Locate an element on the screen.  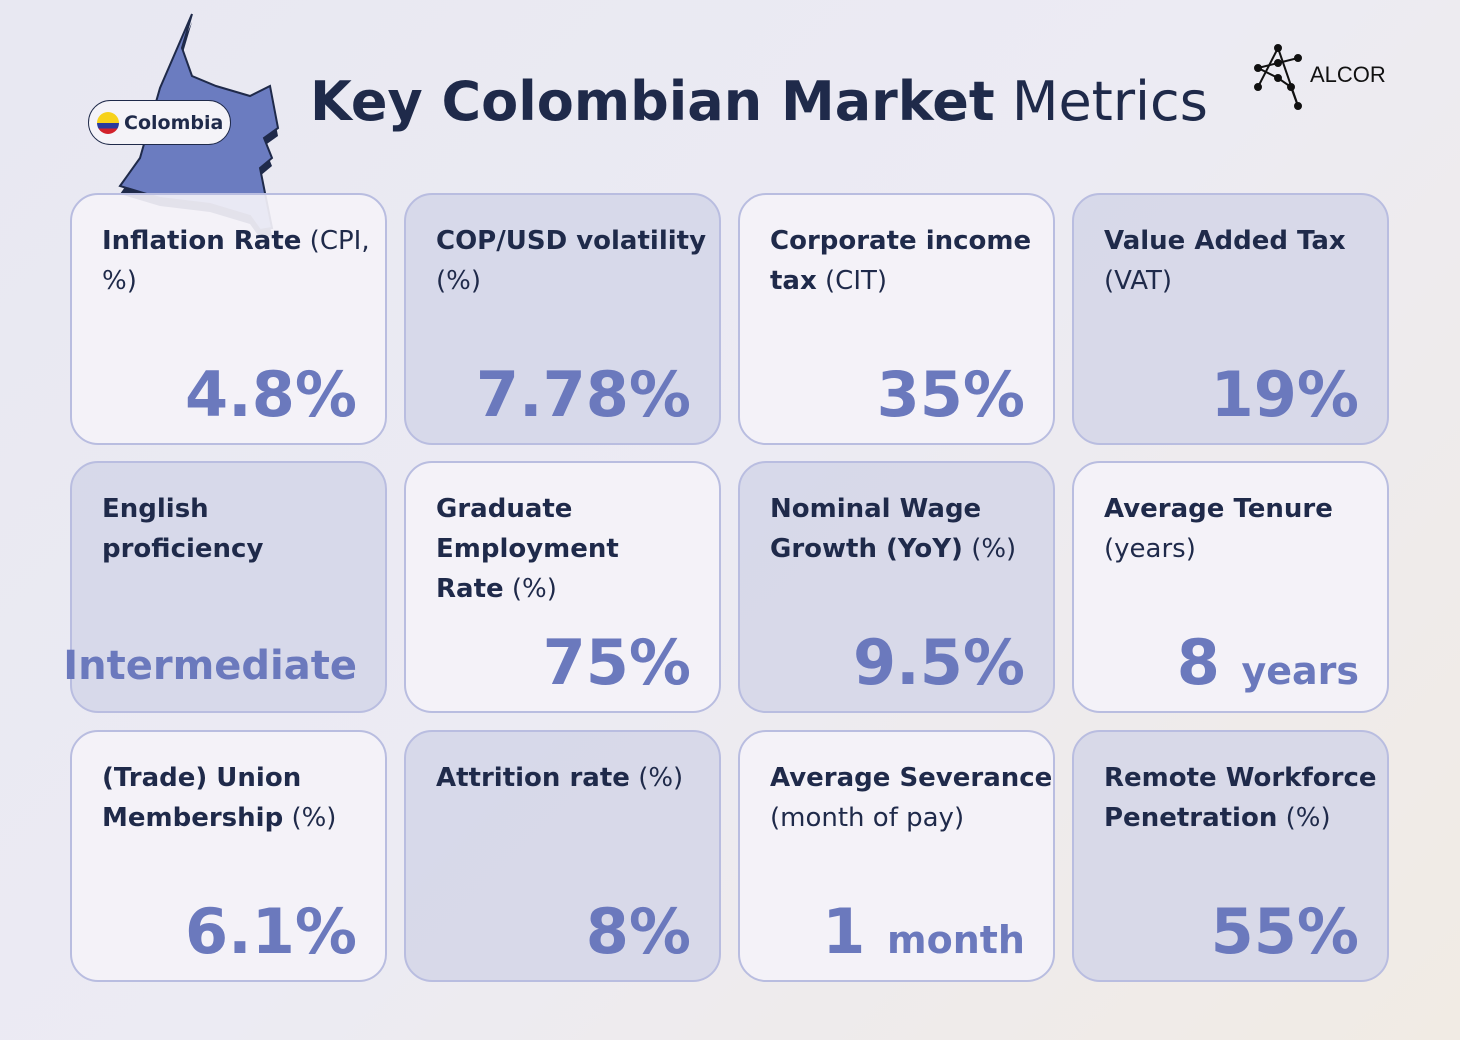
metric-value-number: Intermediate is located at coordinates (210, 666).